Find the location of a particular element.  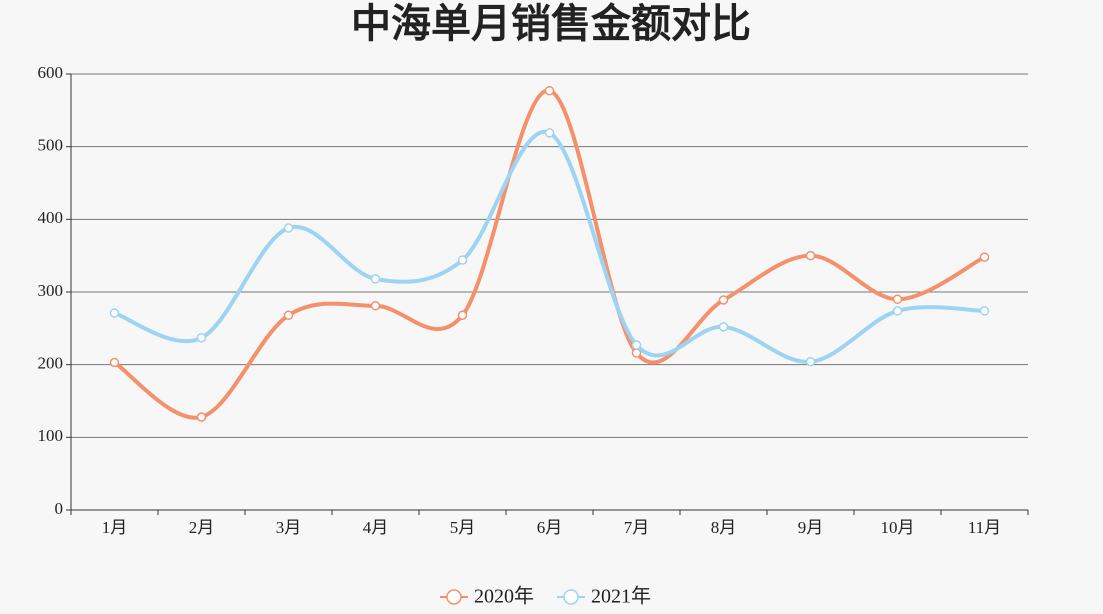

x-tick-label: 11月 is located at coordinates (984, 527).